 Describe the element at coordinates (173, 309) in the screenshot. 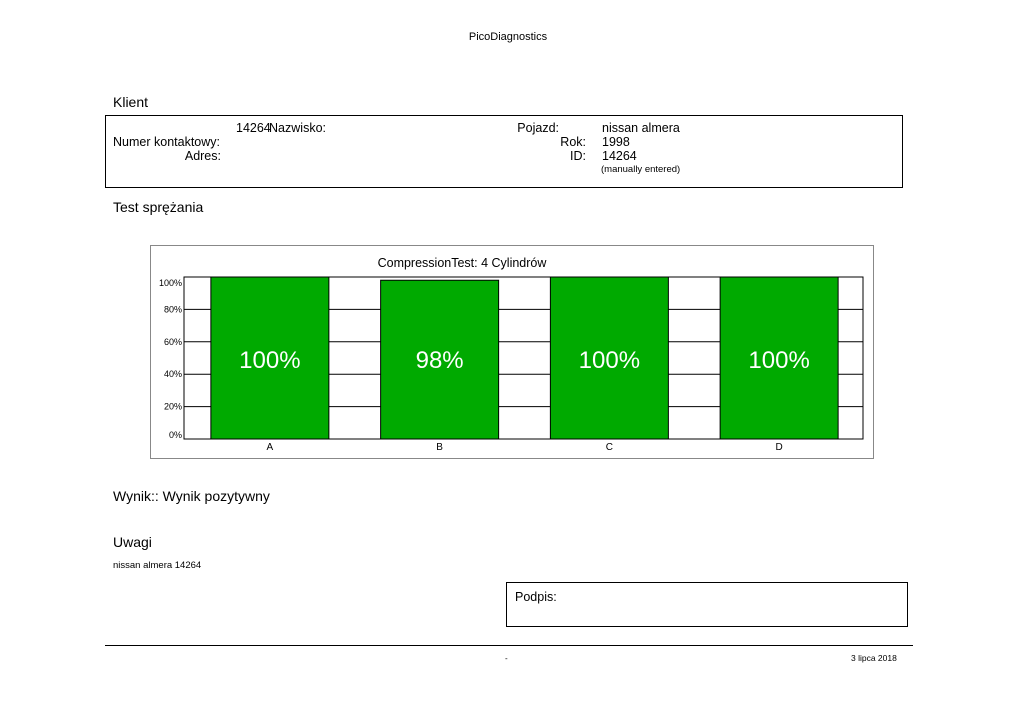

I see `y-tick-label: 80%` at that location.